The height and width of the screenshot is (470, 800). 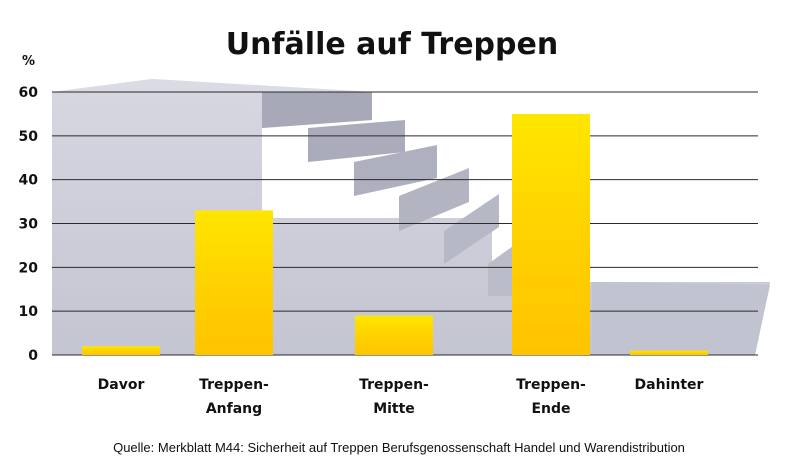 I want to click on x-category-label: Dahinter, so click(x=669, y=385).